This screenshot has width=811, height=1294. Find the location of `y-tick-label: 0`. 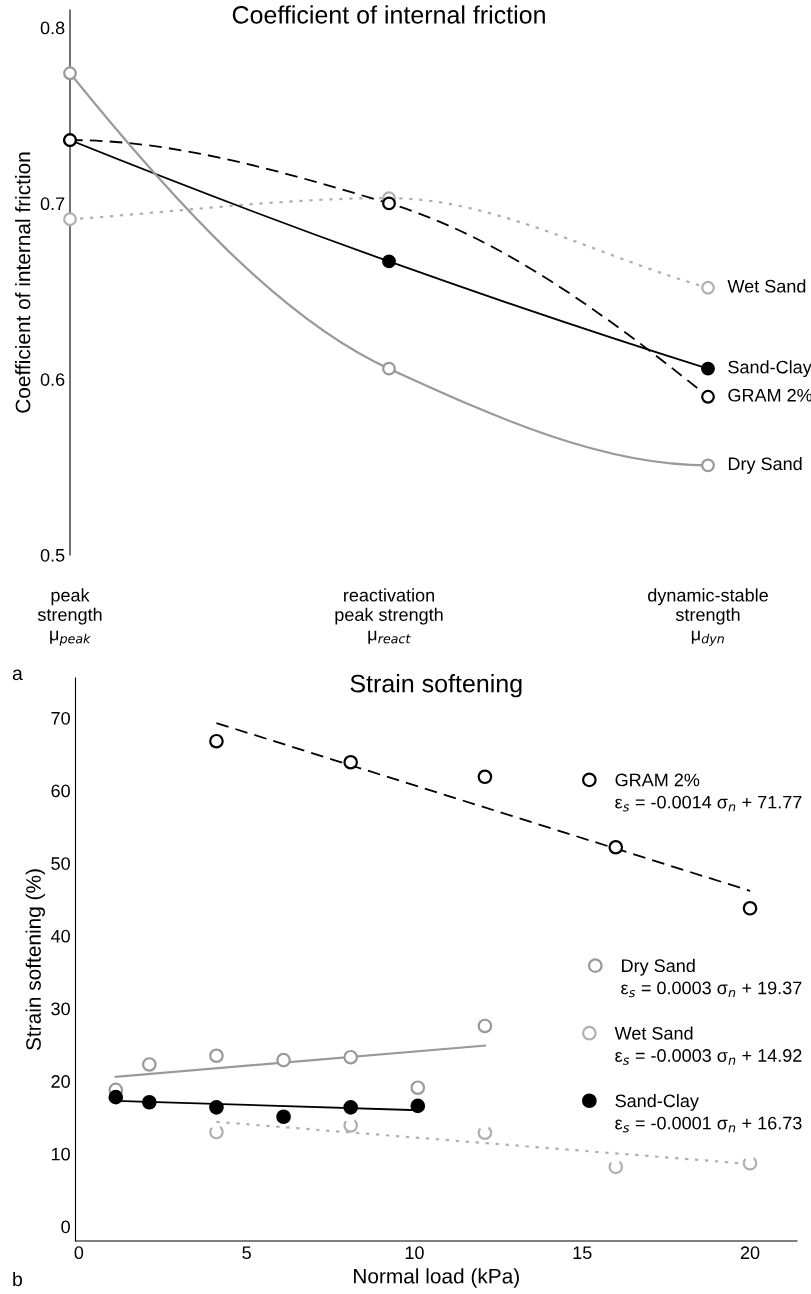

y-tick-label: 0 is located at coordinates (65, 1227).